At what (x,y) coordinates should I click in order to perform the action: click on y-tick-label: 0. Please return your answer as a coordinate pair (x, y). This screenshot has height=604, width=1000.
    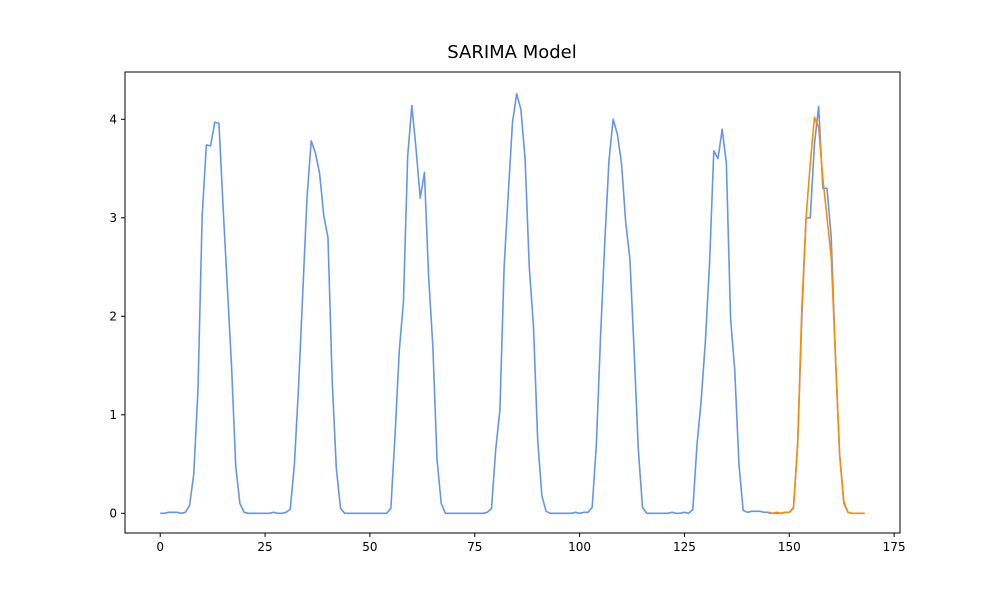
    Looking at the image, I should click on (113, 513).